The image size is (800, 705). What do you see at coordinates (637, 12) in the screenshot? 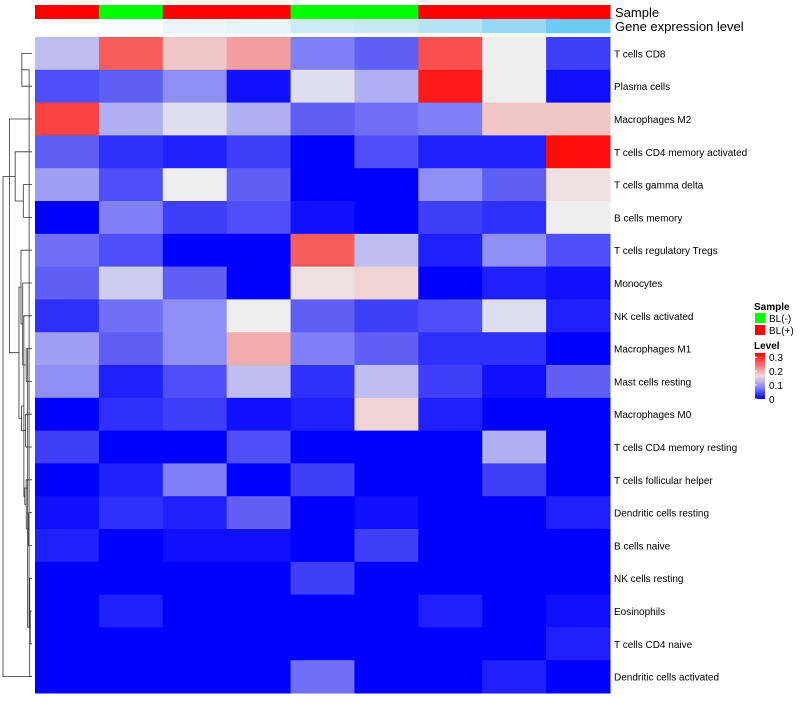
I see `sample-annotation-label: Sample` at bounding box center [637, 12].